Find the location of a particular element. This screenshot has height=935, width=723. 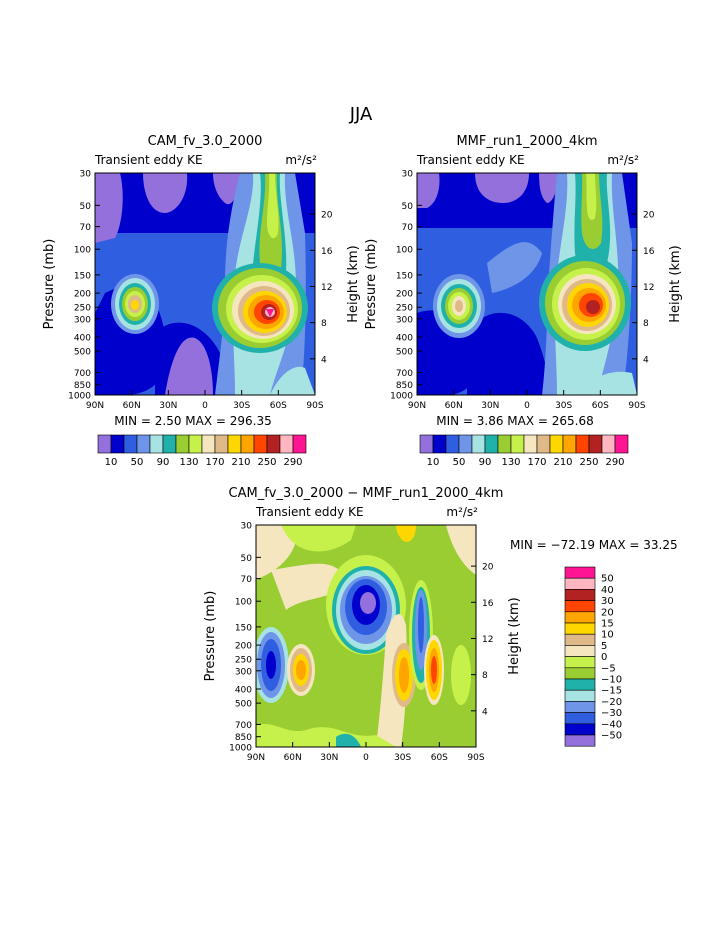

panel-subtitle: Transient eddy KE is located at coordinates (309, 512).